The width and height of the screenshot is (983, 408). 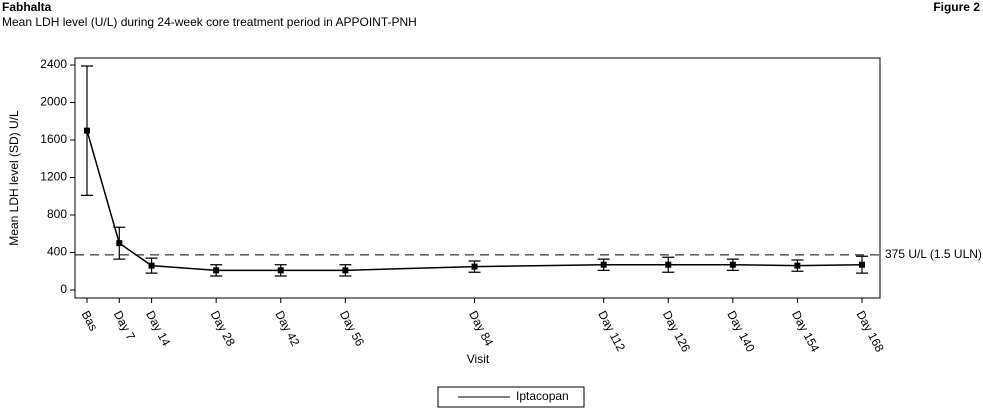 I want to click on y-tick-label: 2000, so click(x=53, y=102).